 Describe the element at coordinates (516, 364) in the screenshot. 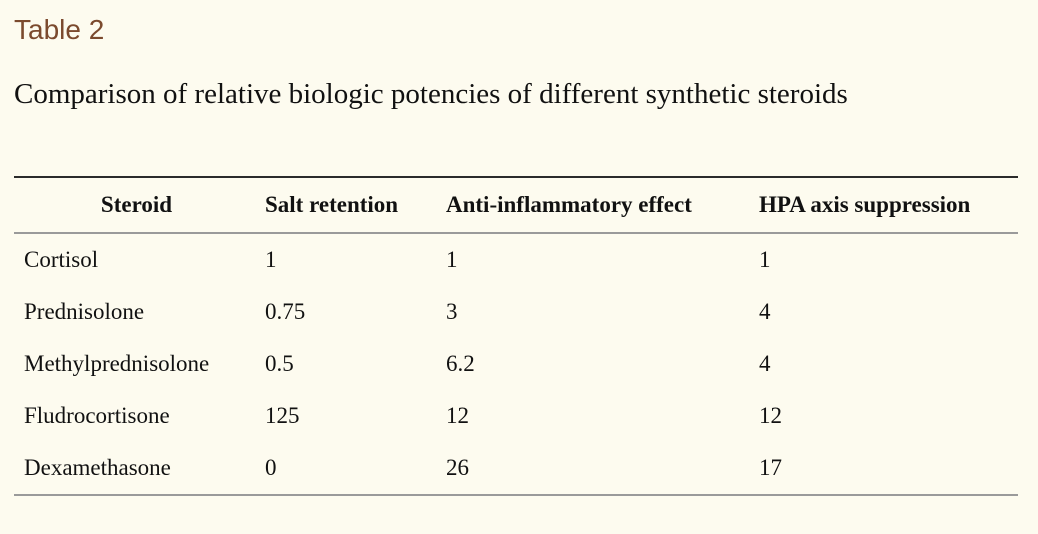

I see `table-row: Methylprednisolone 0.5 6.2 4` at that location.